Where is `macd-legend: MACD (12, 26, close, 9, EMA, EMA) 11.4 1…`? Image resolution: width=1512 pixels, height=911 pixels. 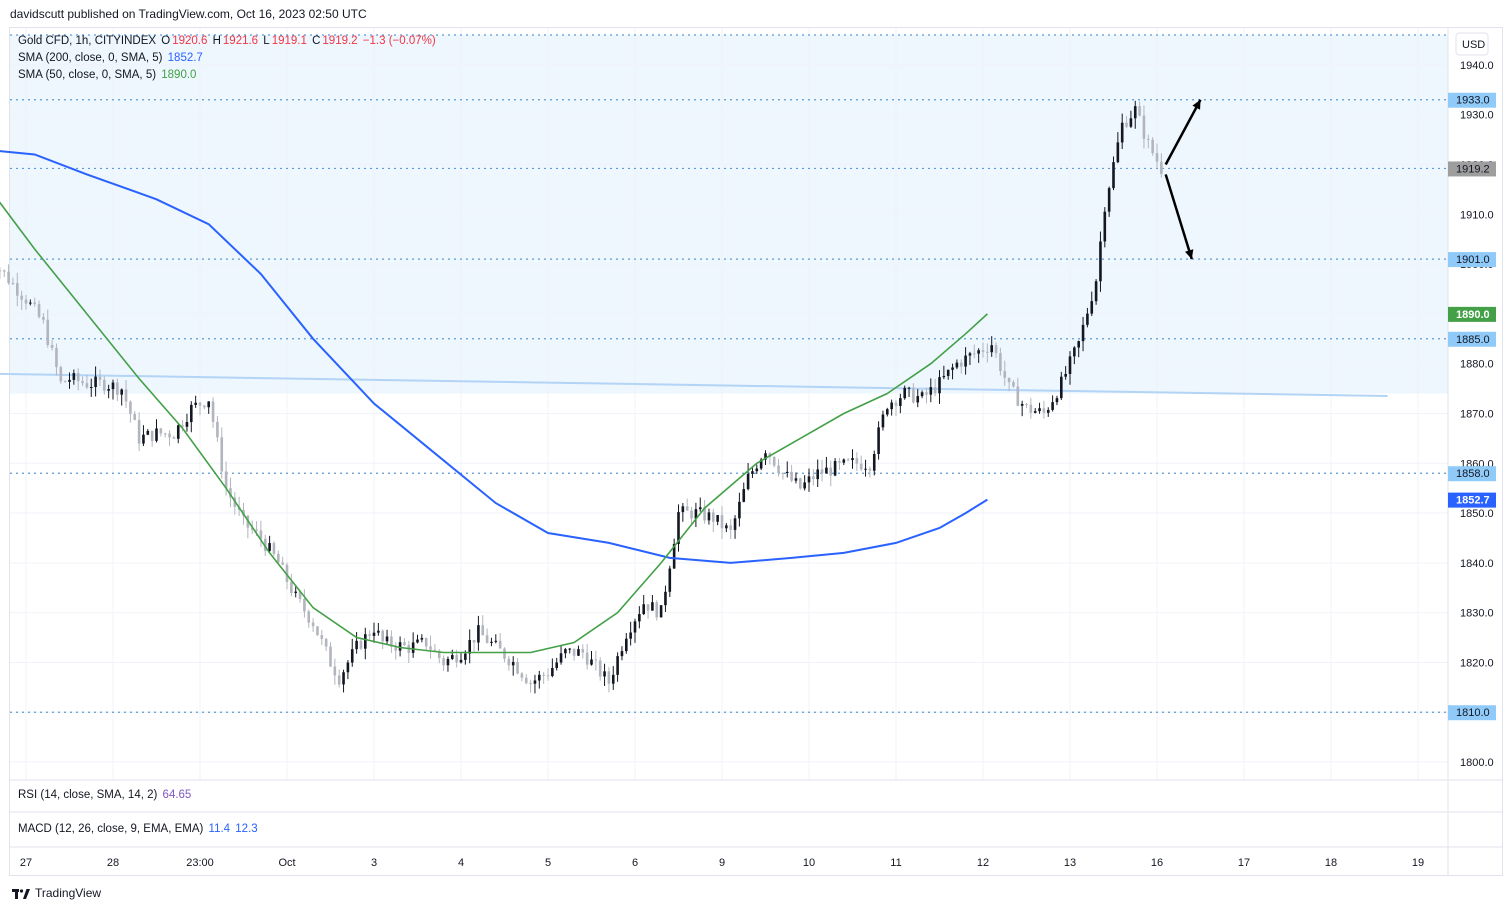
macd-legend: MACD (12, 26, close, 9, EMA, EMA) 11.4 1… is located at coordinates (139, 829).